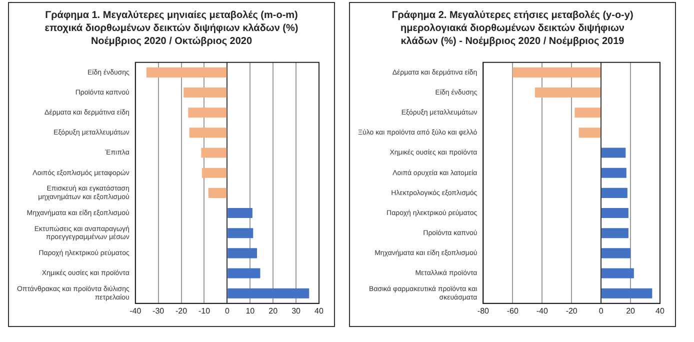 The width and height of the screenshot is (694, 342). What do you see at coordinates (251, 311) in the screenshot?
I see `x-tick-label: 10` at bounding box center [251, 311].